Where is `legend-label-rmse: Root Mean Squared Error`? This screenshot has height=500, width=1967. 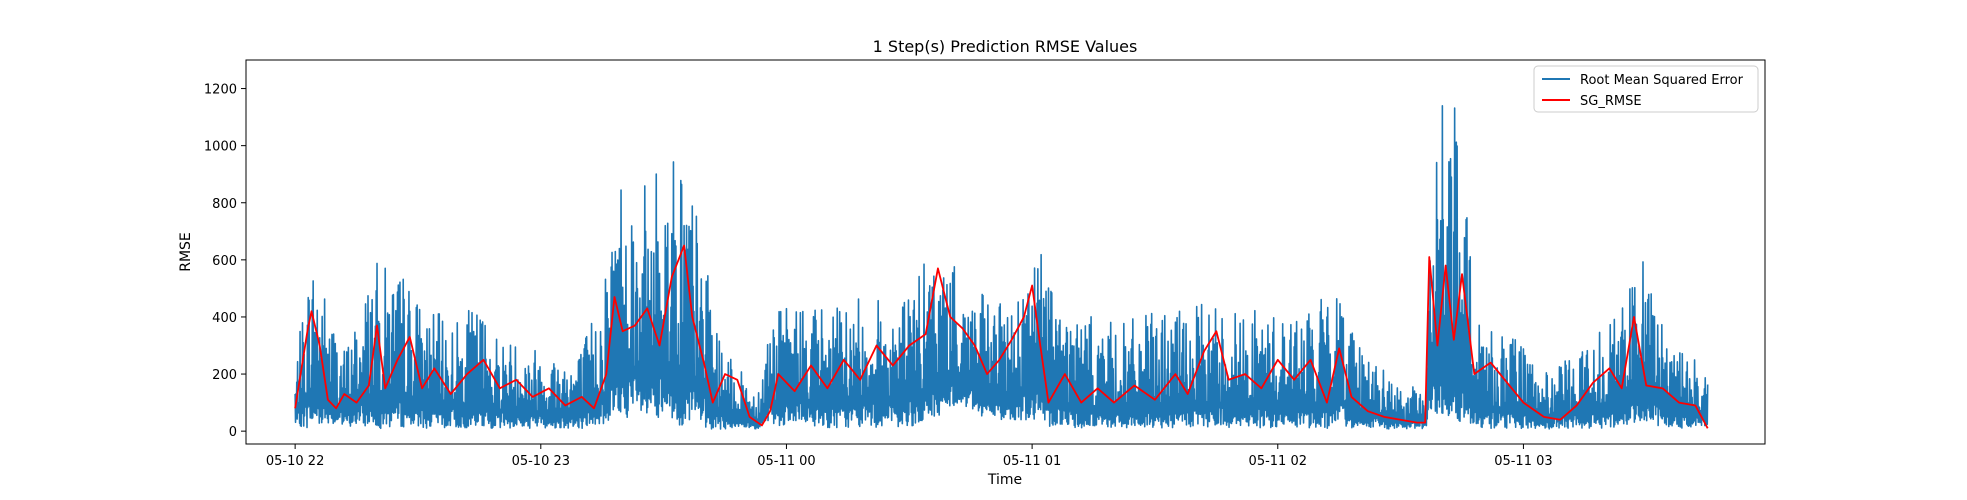 legend-label-rmse: Root Mean Squared Error is located at coordinates (1662, 80).